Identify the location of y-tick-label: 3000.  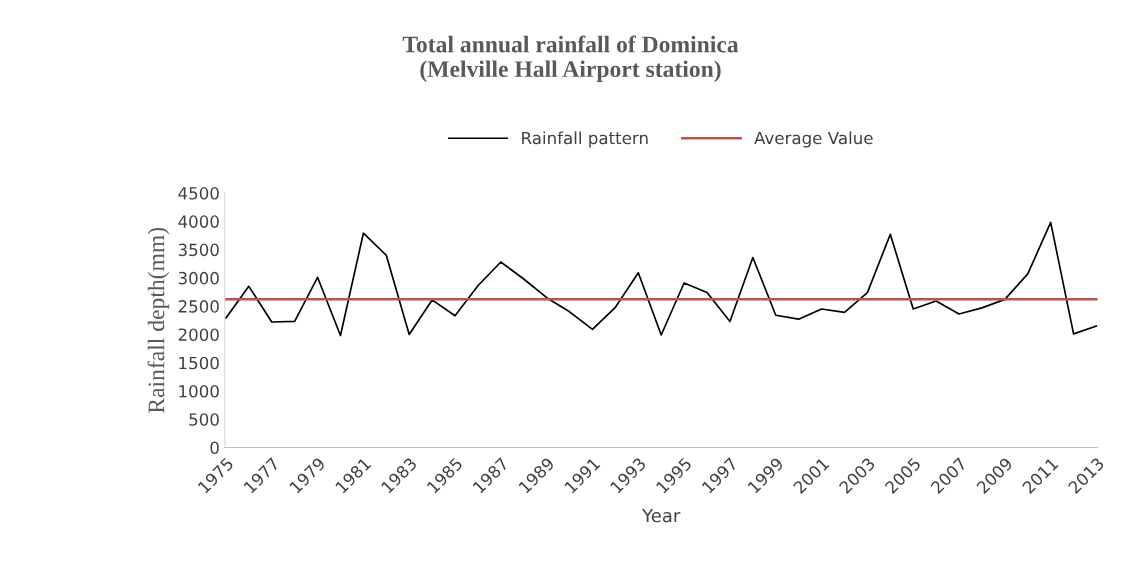
(198, 278).